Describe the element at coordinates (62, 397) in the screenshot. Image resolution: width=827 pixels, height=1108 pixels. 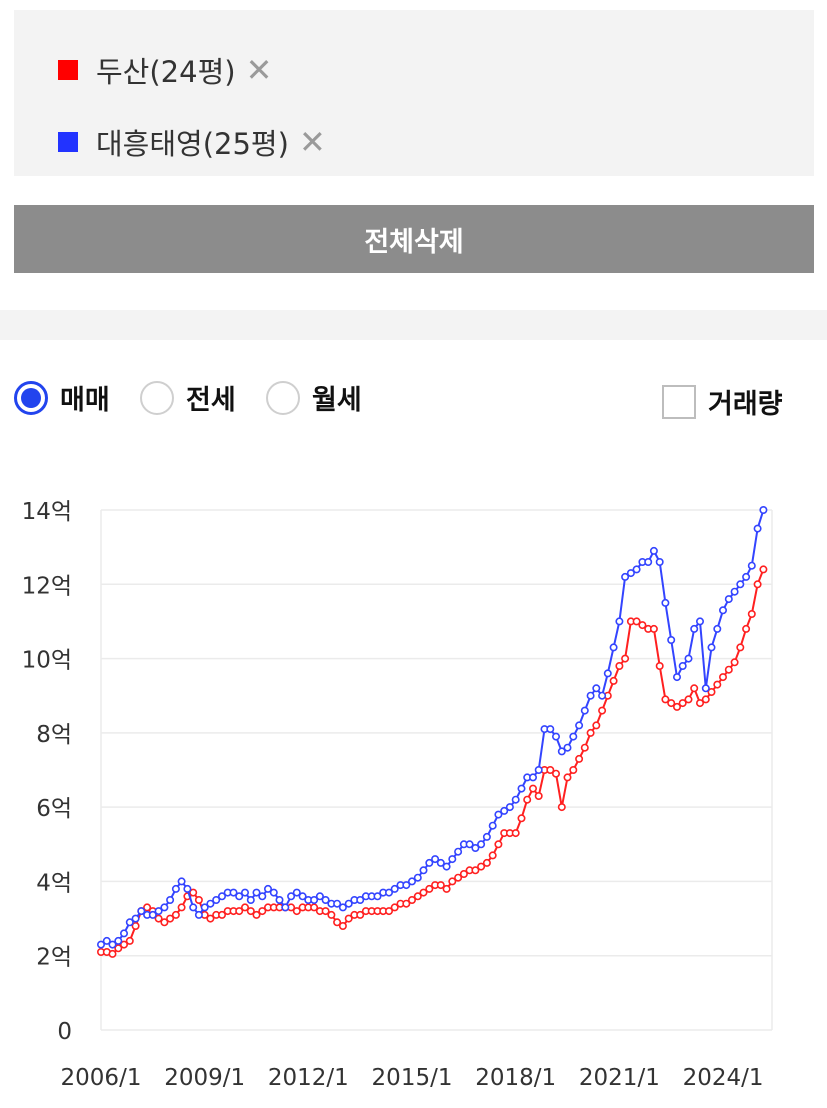
I see `radio-sale: 매매` at that location.